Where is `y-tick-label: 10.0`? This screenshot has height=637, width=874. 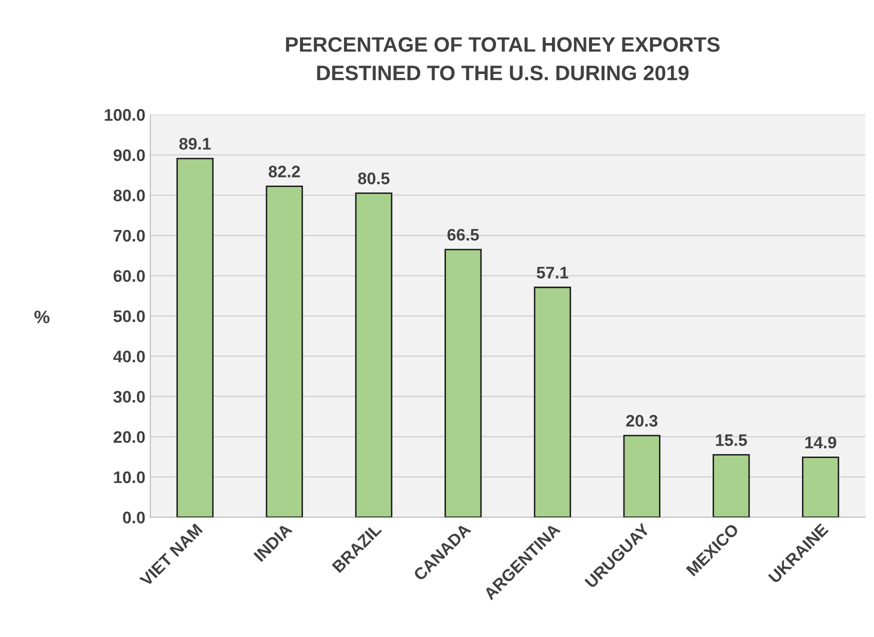
y-tick-label: 10.0 is located at coordinates (129, 477).